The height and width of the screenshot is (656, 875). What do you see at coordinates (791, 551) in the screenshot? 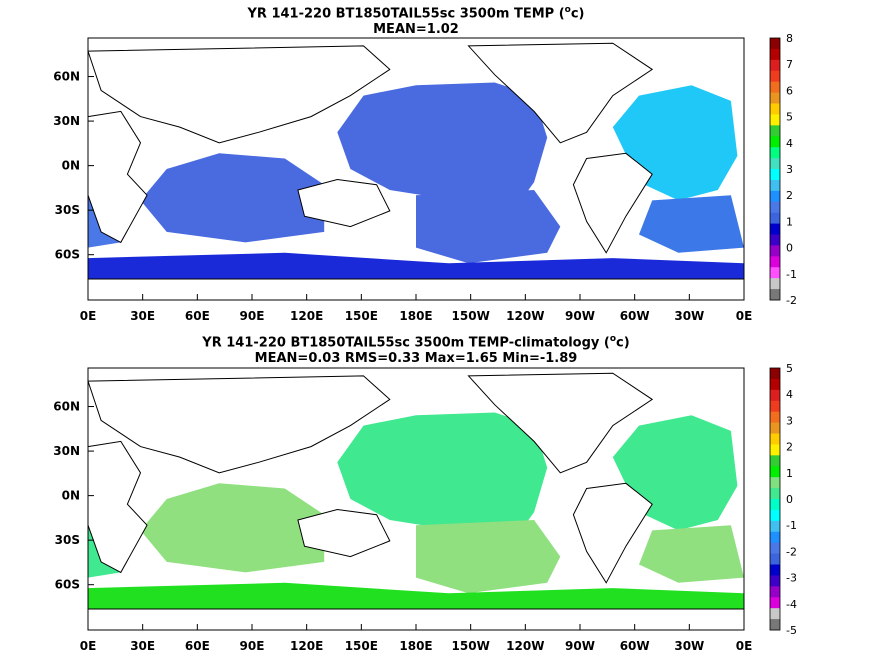
I see `colorbar-tick-label: -2` at bounding box center [791, 551].